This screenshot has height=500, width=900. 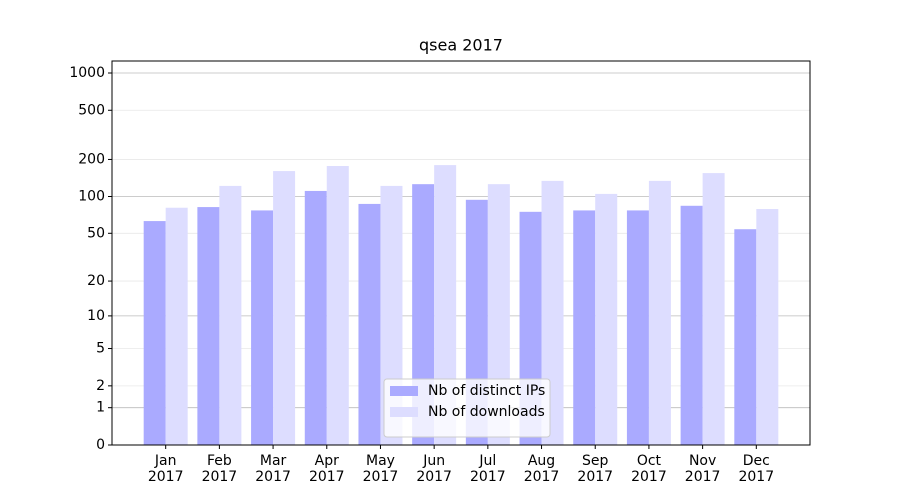 I want to click on x-tick-label: Dec 2017, so click(x=756, y=469).